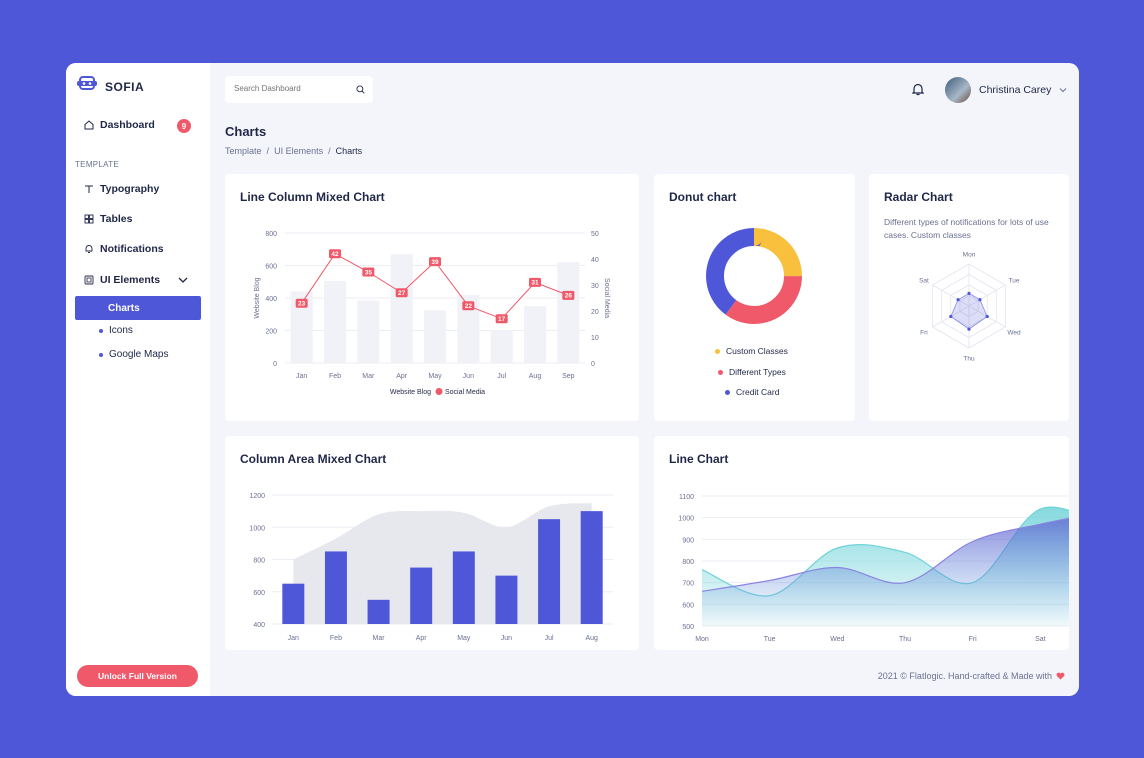  I want to click on x-tick-label: Apr, so click(402, 376).